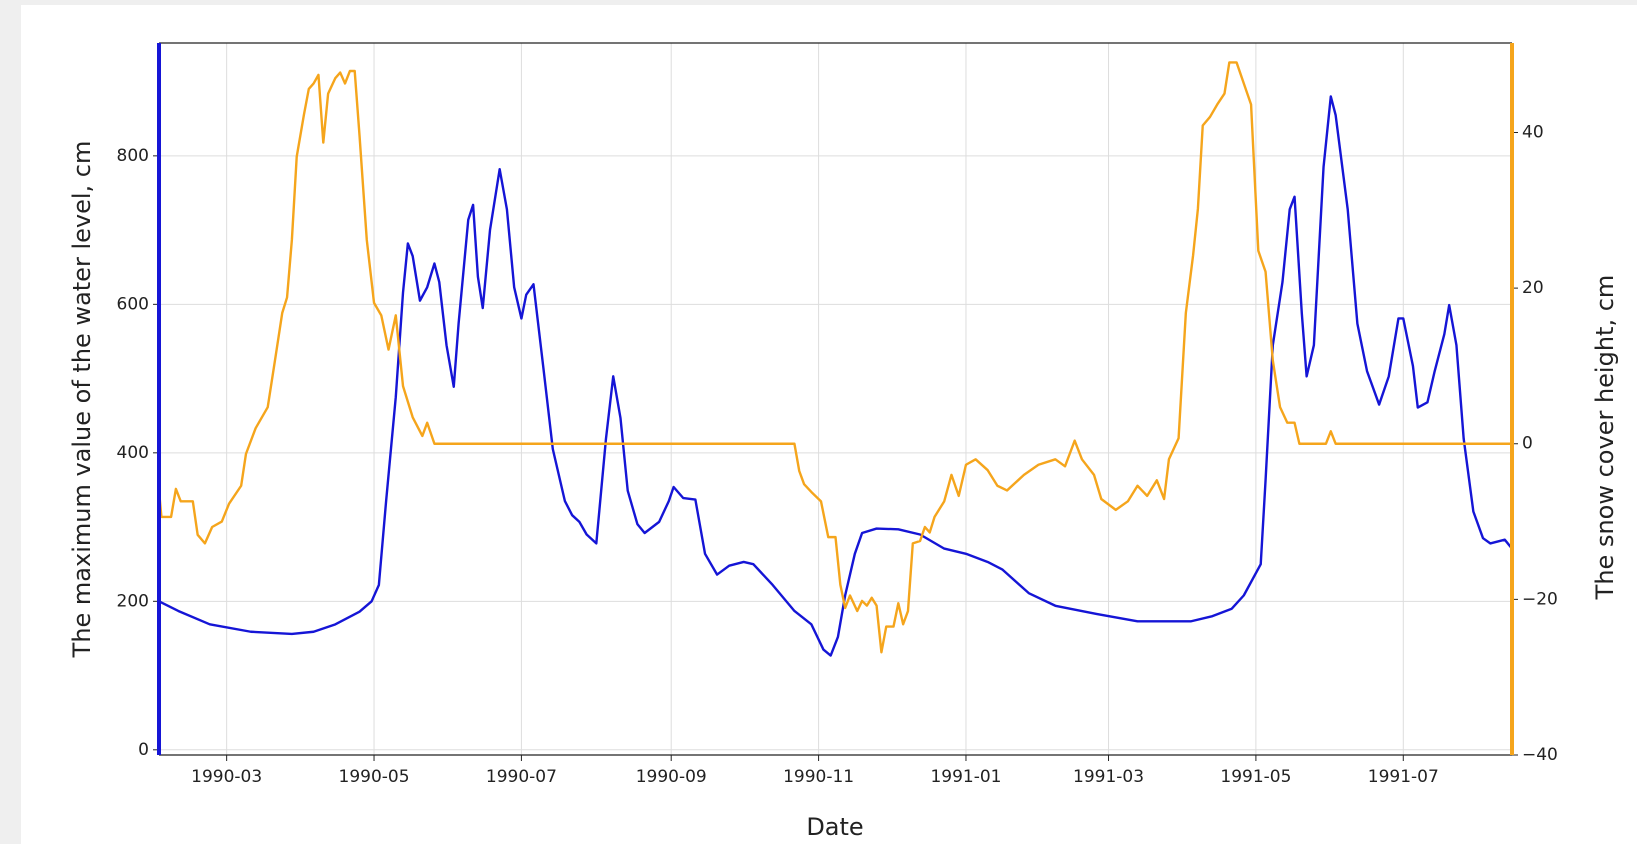 The width and height of the screenshot is (1637, 844). Describe the element at coordinates (1255, 777) in the screenshot. I see `x-tick-label: 1991-05` at that location.